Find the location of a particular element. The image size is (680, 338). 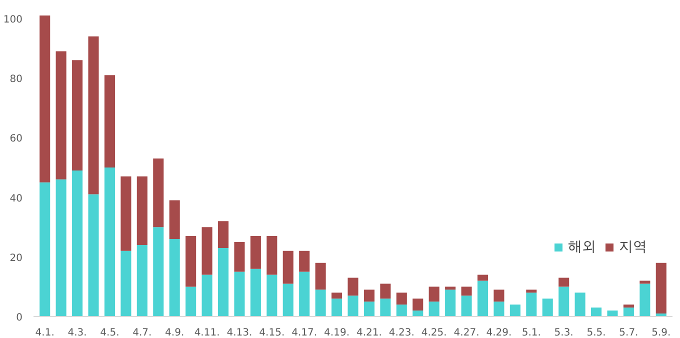

x-tick-label: 4.3. is located at coordinates (77, 333).